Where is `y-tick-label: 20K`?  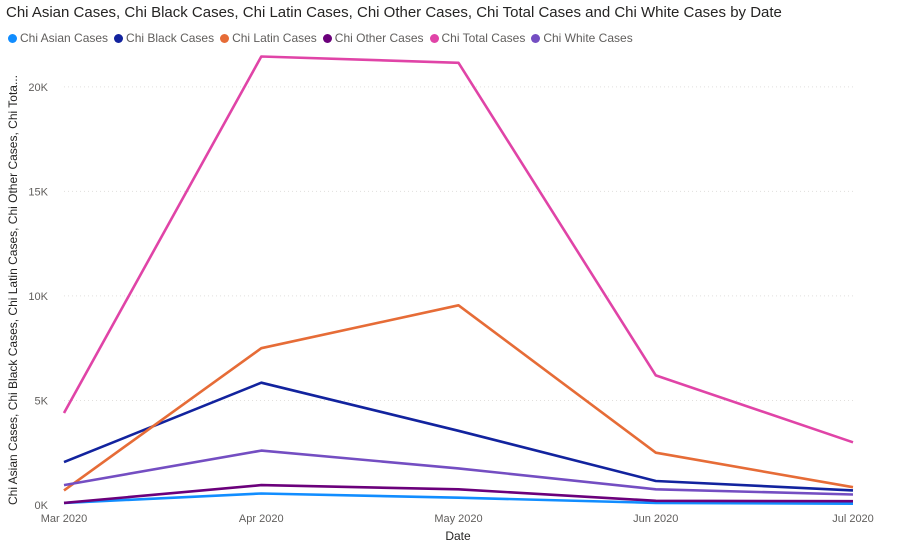
y-tick-label: 20K is located at coordinates (38, 88).